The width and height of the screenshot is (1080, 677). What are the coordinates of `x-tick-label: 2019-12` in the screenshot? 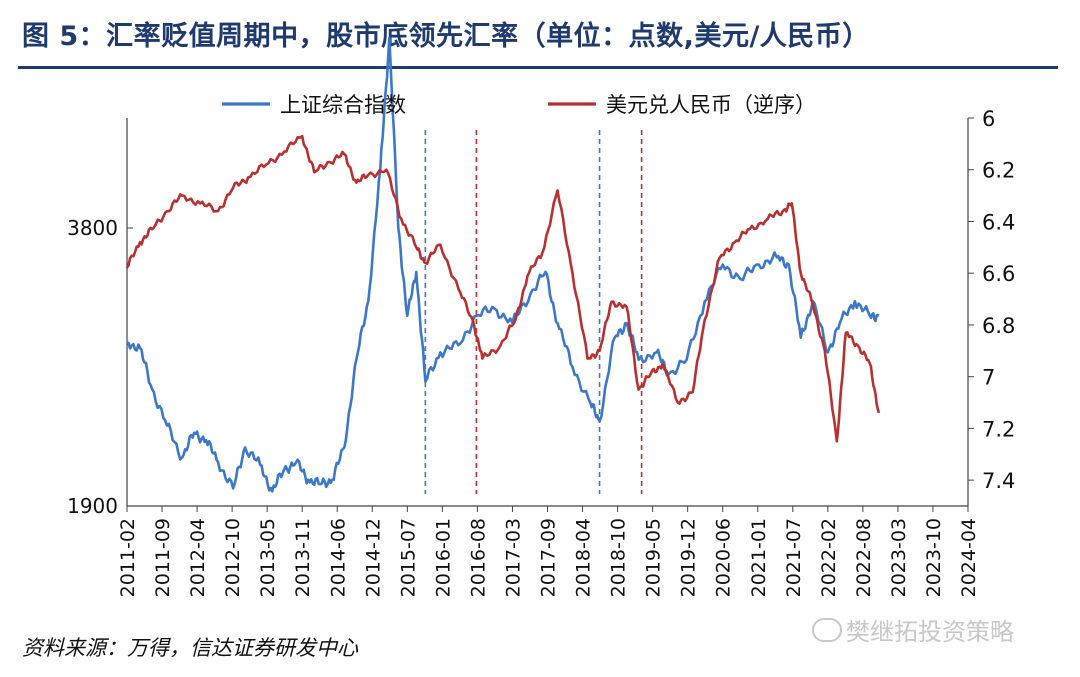 It's located at (689, 557).